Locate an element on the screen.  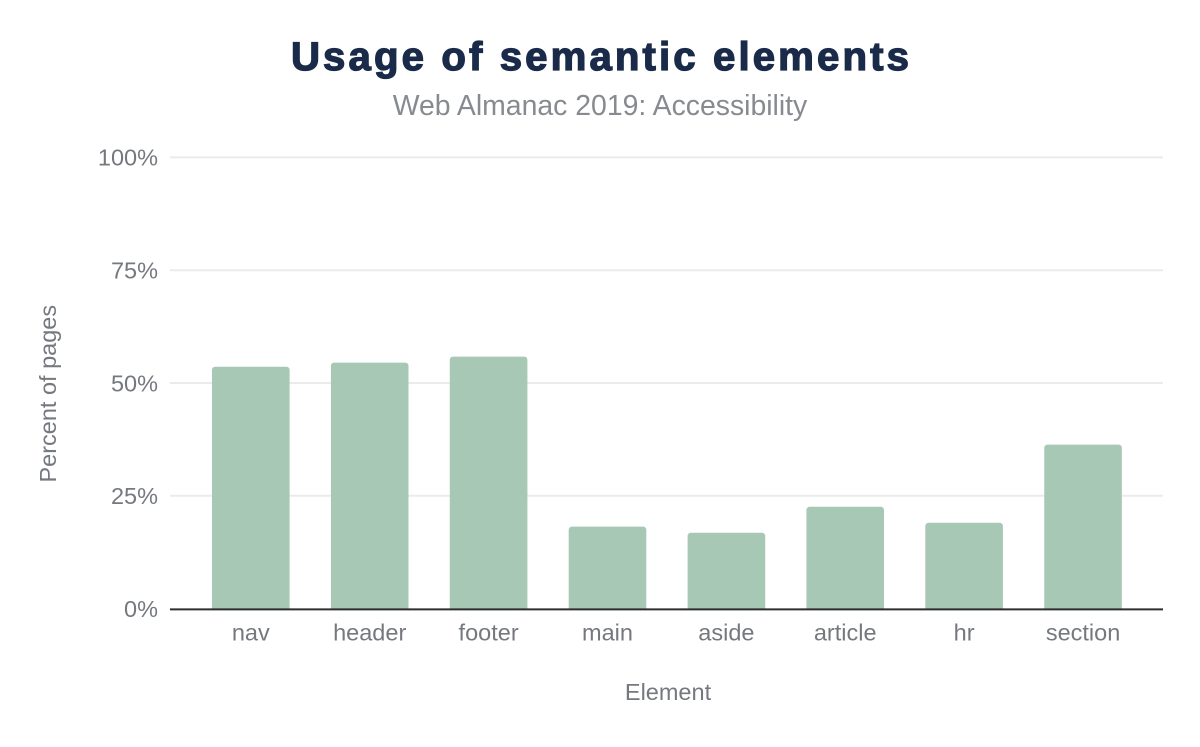
svg-text: Usage of semantic elements is located at coordinates (601, 56).